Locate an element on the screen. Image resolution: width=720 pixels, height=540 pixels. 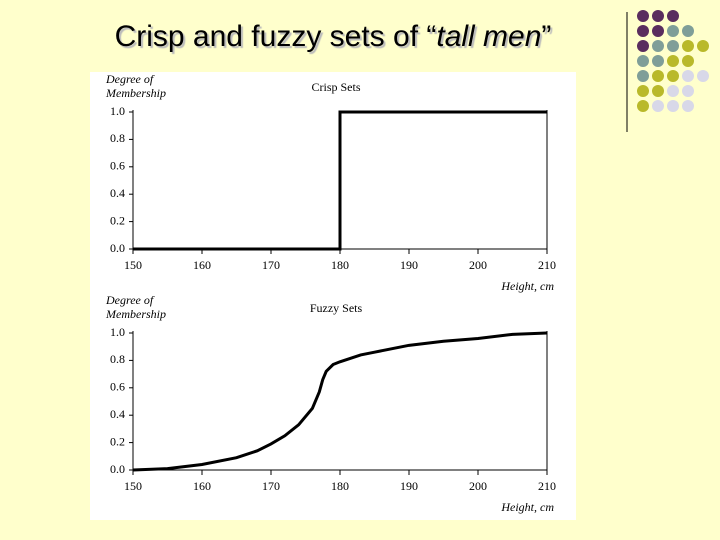
title-part: Crisp and fuzzy sets of “ is located at coordinates (276, 36).